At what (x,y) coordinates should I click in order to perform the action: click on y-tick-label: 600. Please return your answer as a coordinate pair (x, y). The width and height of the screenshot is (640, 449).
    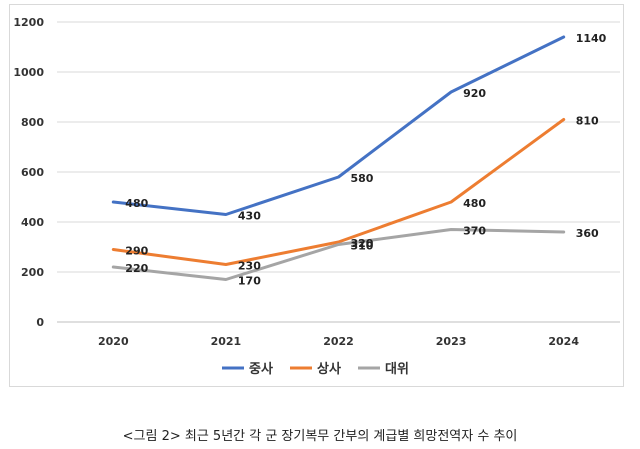
    Looking at the image, I should click on (32, 172).